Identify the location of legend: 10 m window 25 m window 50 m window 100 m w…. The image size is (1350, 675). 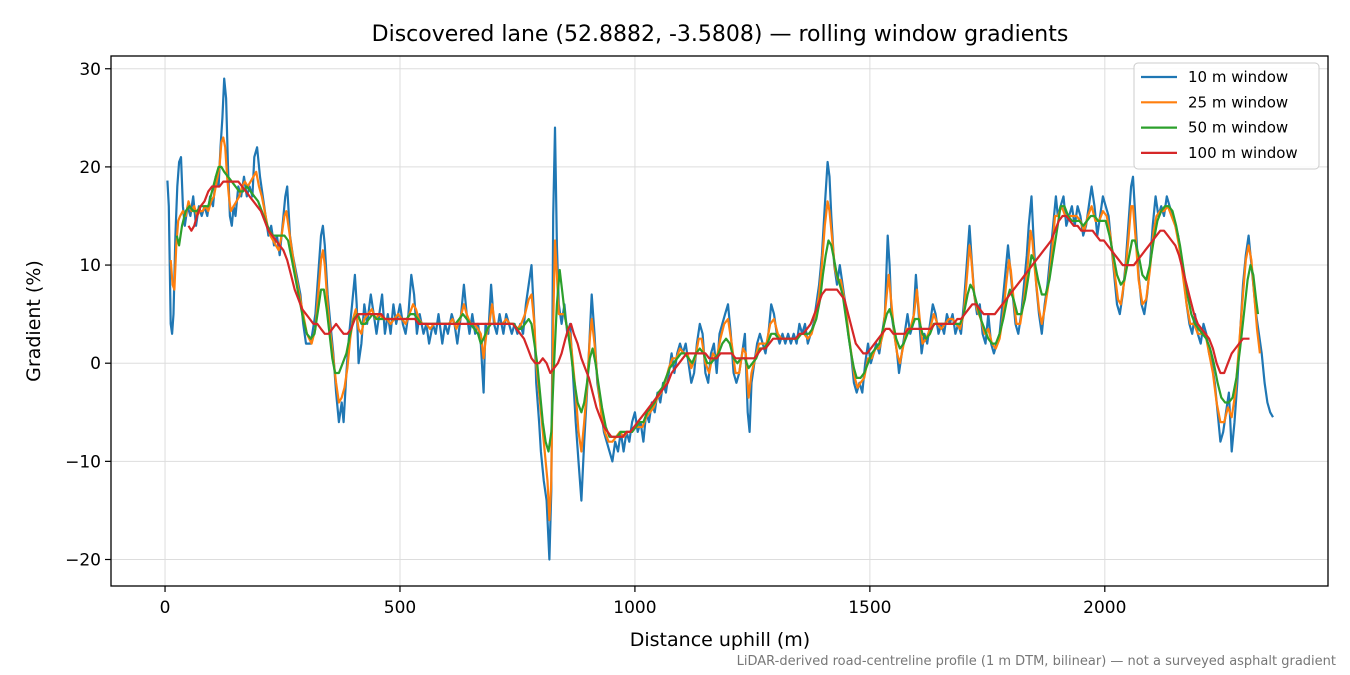
(1226, 116).